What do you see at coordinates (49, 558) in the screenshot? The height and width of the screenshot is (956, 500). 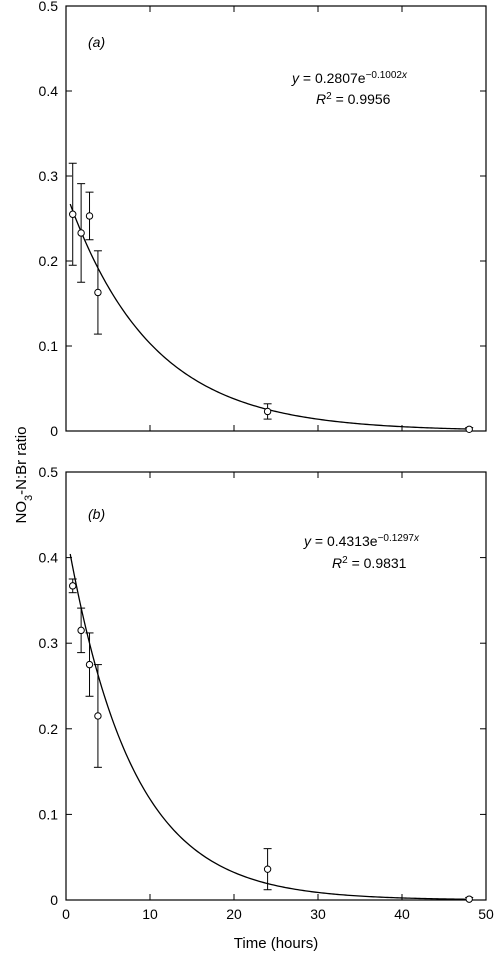 I see `panel-b-ytick-label: 0.4` at bounding box center [49, 558].